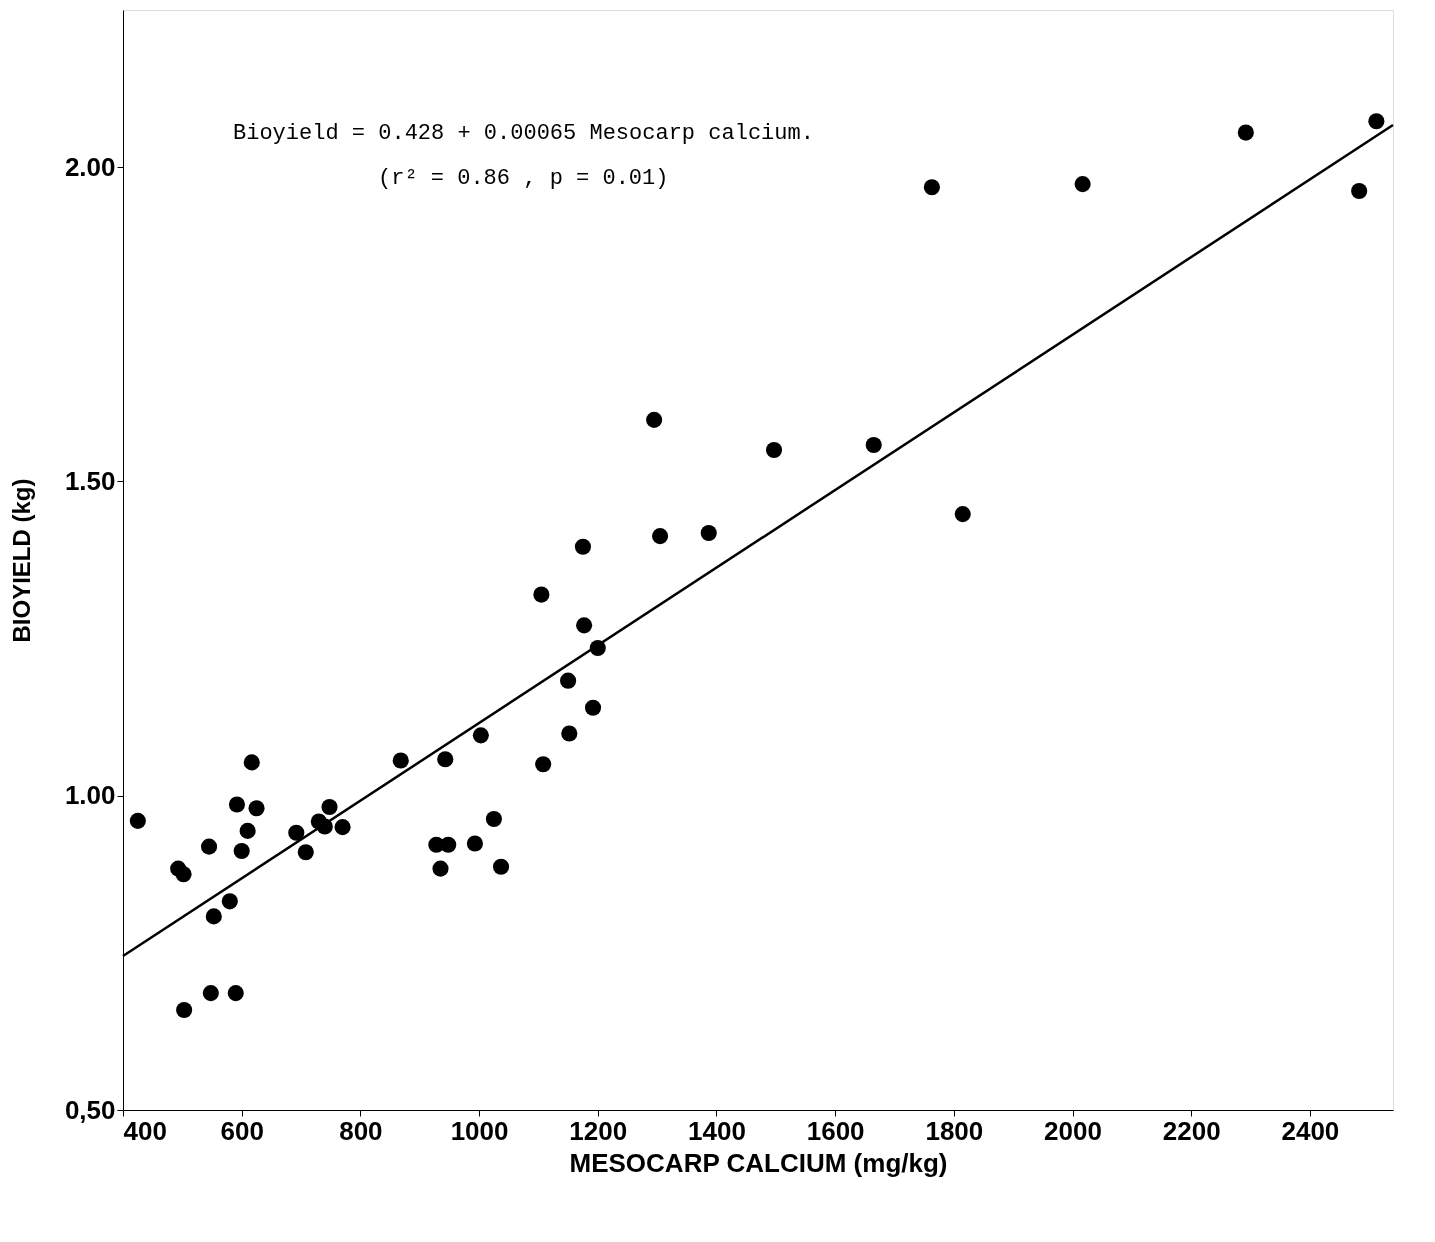 The image size is (1435, 1242). Describe the element at coordinates (758, 1162) in the screenshot. I see `x-axis-title: MESOCARP CALCIUM (mg/kg)` at that location.